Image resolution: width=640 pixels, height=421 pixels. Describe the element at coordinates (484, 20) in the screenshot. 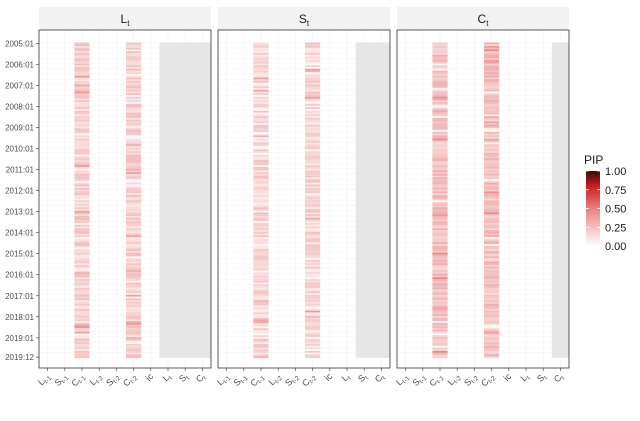

I see `panel-title: Ct` at that location.